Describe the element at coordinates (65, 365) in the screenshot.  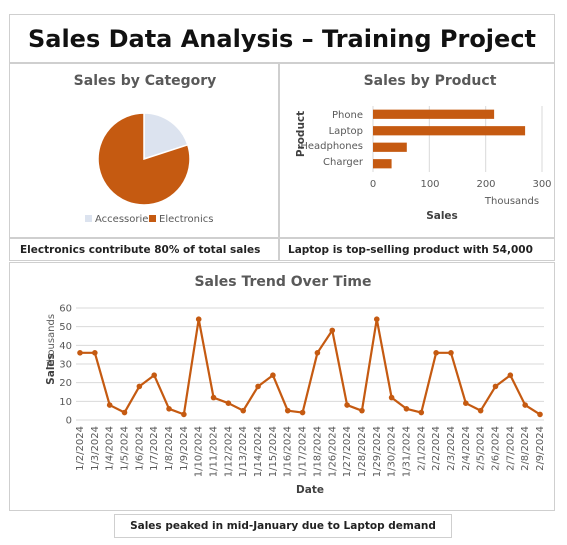
I see `line-ytick-30: 30` at that location.